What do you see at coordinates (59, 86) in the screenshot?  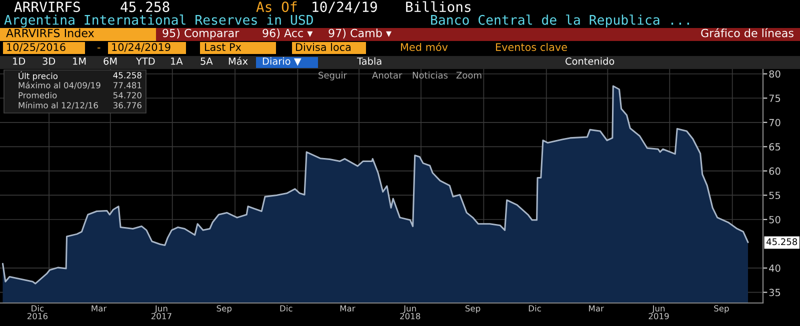 I see `annotation: Máximo al 04/09/19` at bounding box center [59, 86].